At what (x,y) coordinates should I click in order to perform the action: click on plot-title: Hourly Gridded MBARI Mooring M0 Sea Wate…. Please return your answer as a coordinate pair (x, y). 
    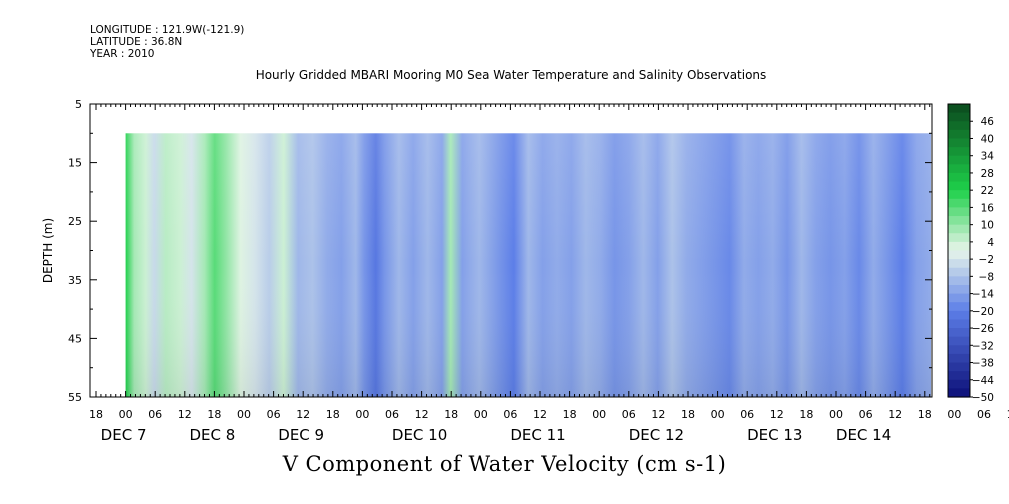
    Looking at the image, I should click on (511, 75).